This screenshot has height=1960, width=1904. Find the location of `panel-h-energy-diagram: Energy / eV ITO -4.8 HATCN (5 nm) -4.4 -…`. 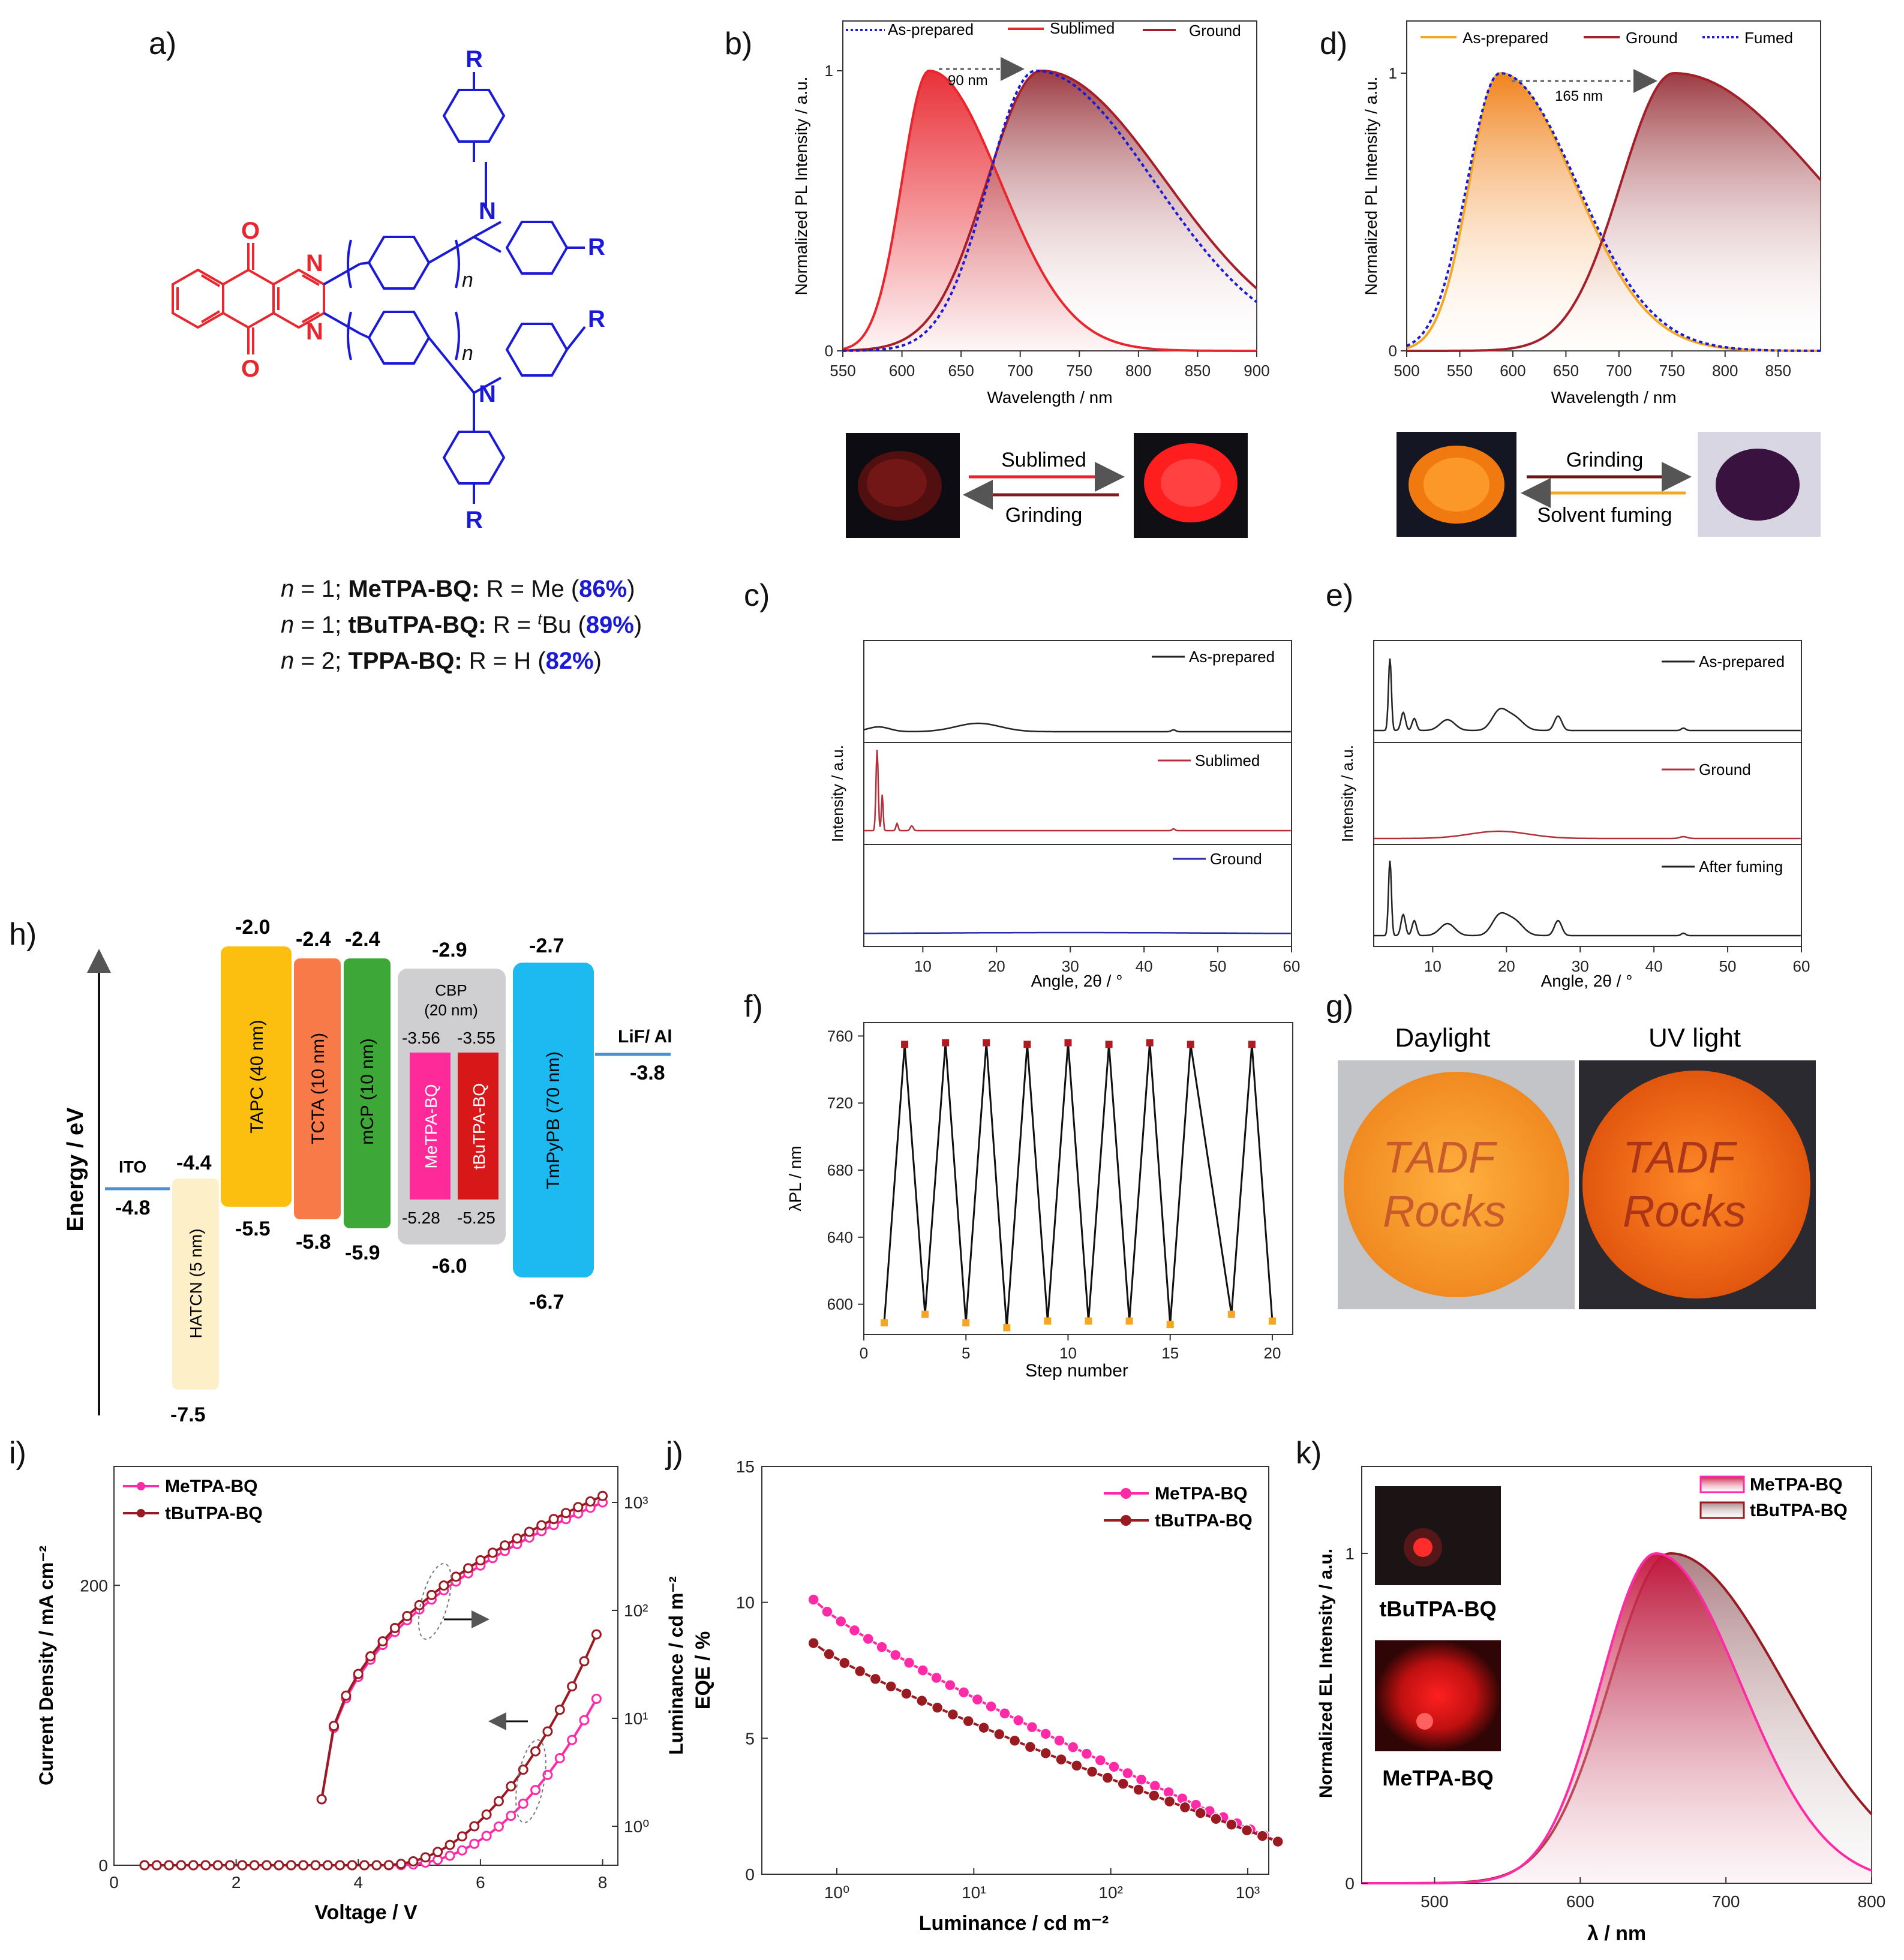

panel-h-energy-diagram: Energy / eV ITO -4.8 HATCN (5 nm) -4.4 -… is located at coordinates (368, 1171).